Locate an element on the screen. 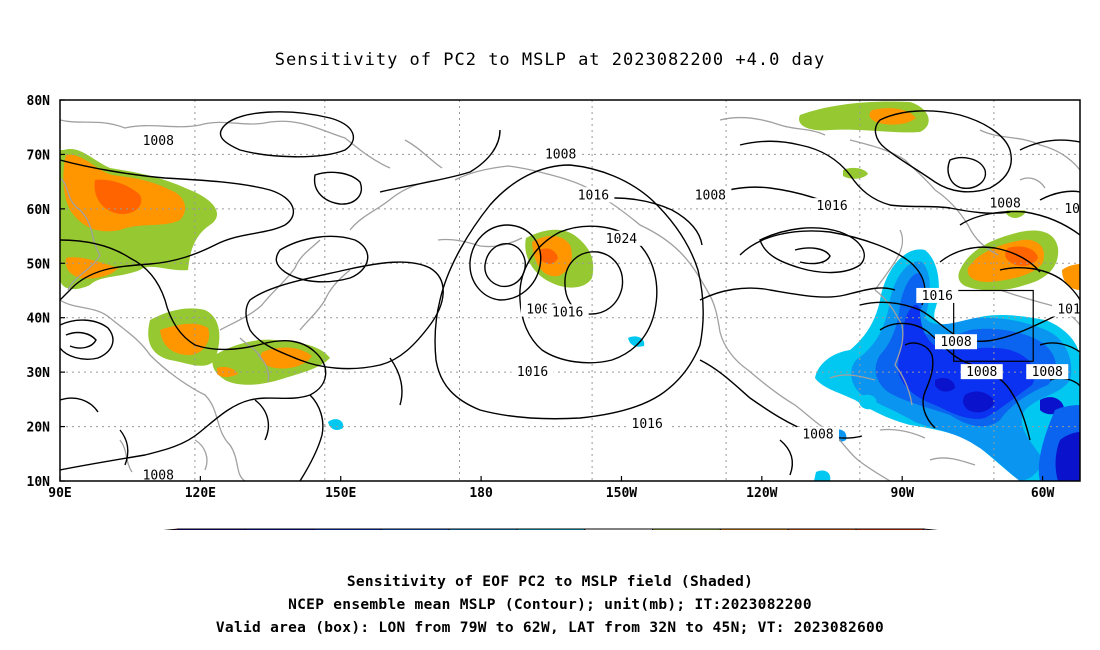  lon-tick-label: 120W is located at coordinates (761, 493).